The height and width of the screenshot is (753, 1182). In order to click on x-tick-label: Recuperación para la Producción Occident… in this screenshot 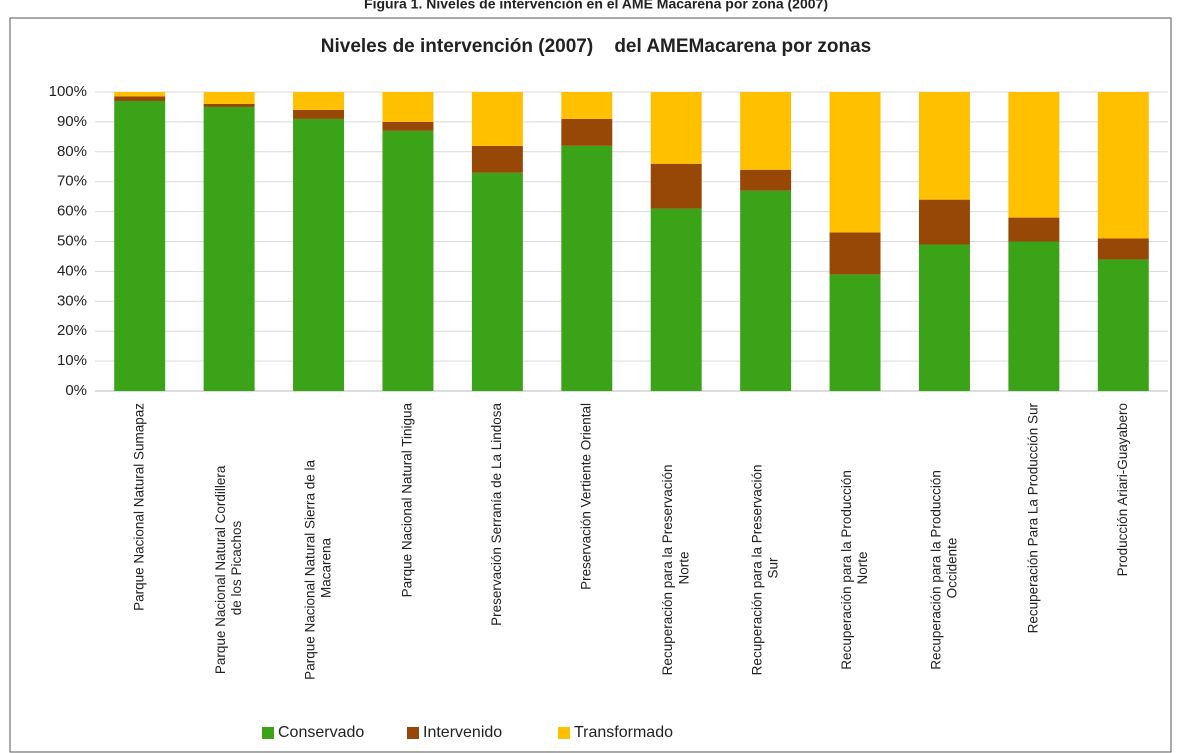, I will do `click(943, 567)`.